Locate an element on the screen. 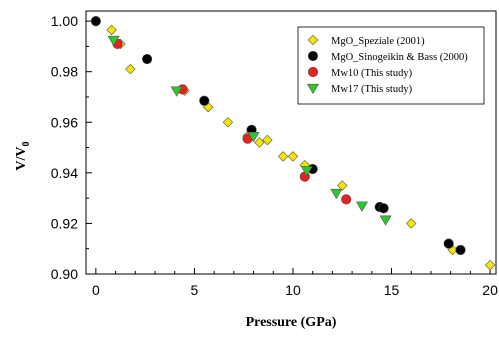 This screenshot has width=499, height=358. y-axis-title: V/V0 is located at coordinates (23, 155).